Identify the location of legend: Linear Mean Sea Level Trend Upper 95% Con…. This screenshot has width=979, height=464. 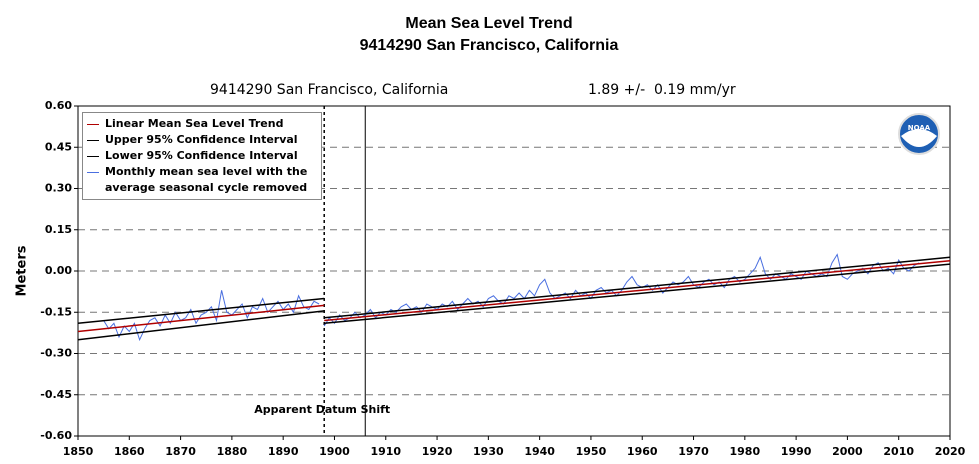
(202, 156).